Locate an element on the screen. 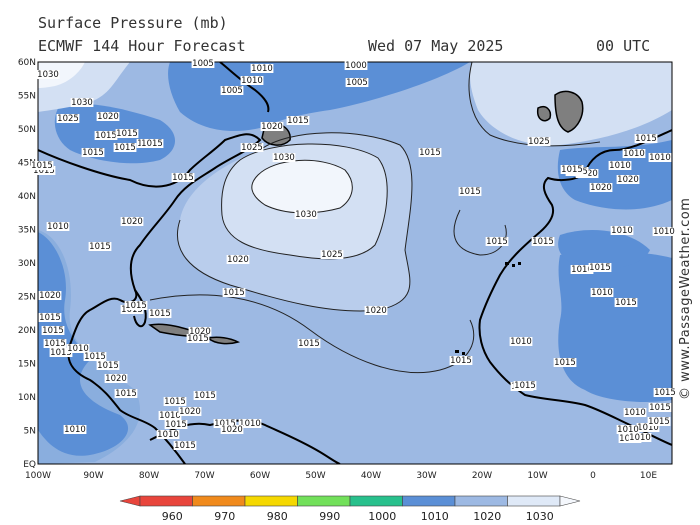 This screenshot has width=700, height=525. colorbar-label: 1020 is located at coordinates (487, 516).